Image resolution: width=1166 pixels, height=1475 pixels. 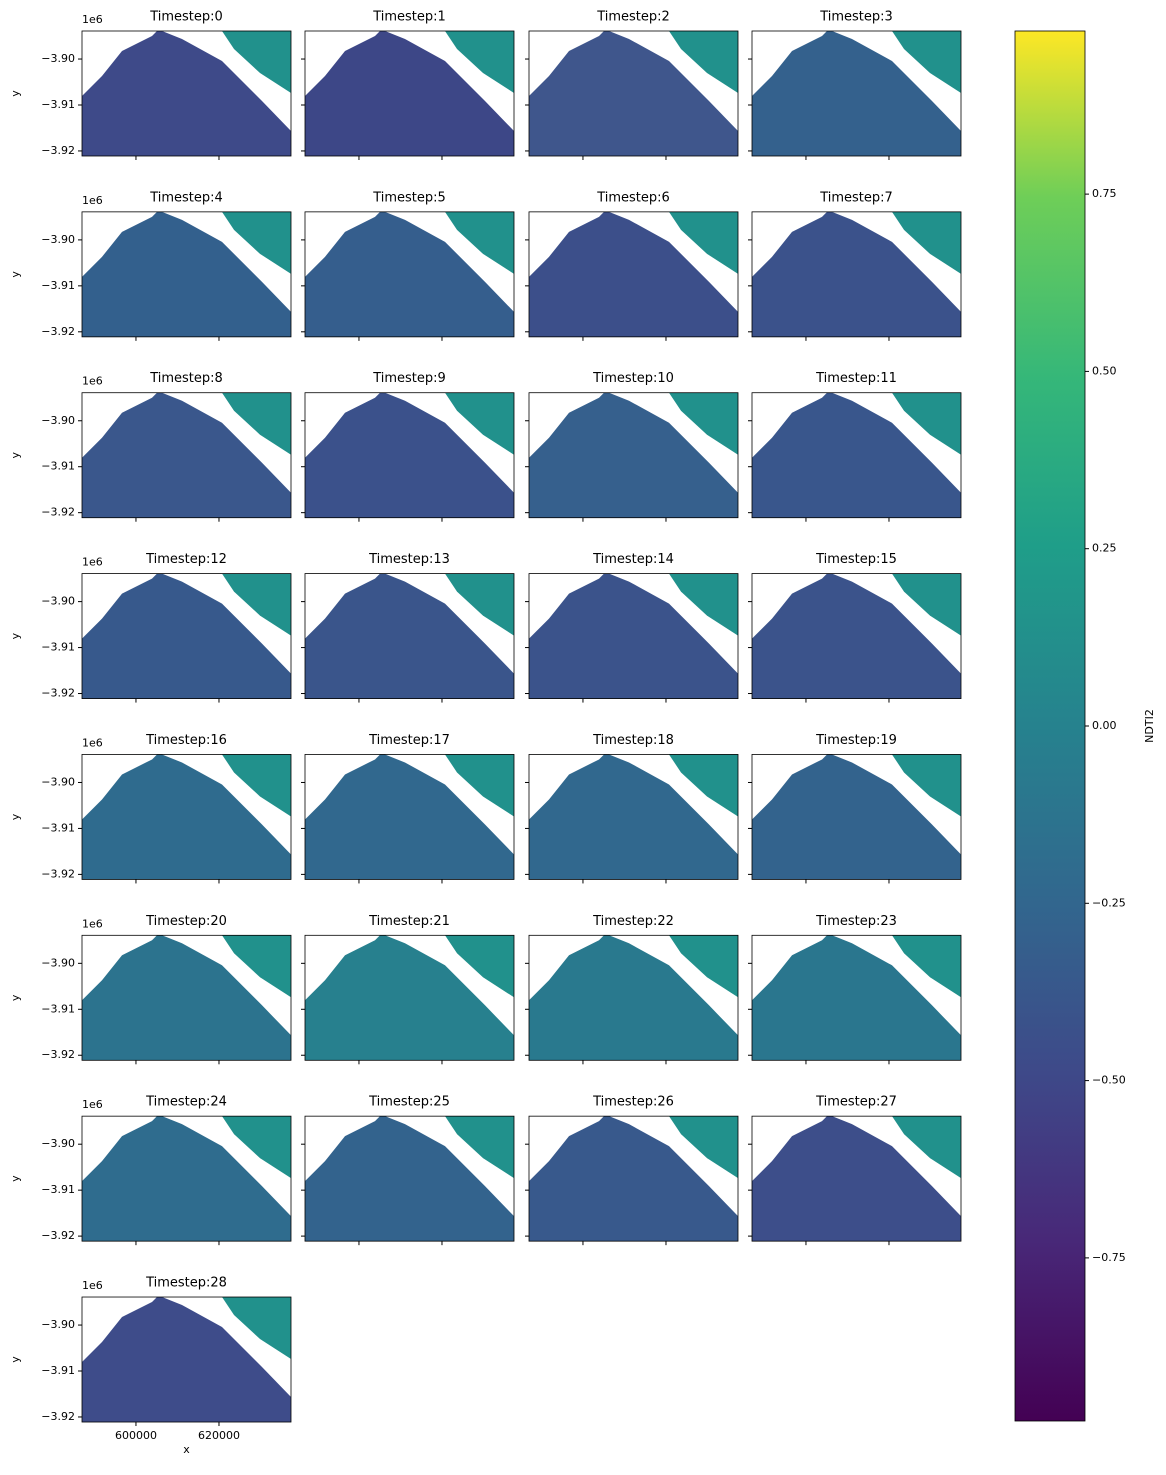 I want to click on panel-title: Timestep:9, so click(x=409, y=378).